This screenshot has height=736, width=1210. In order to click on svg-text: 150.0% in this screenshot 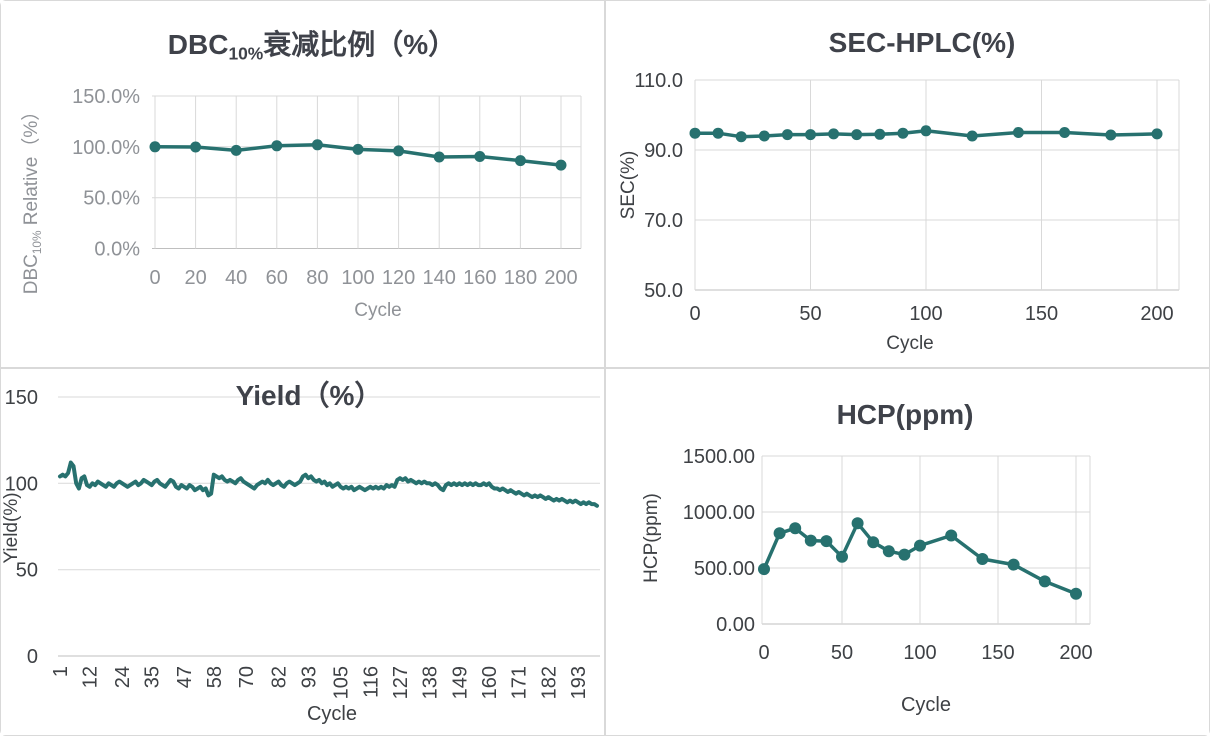, I will do `click(106, 97)`.